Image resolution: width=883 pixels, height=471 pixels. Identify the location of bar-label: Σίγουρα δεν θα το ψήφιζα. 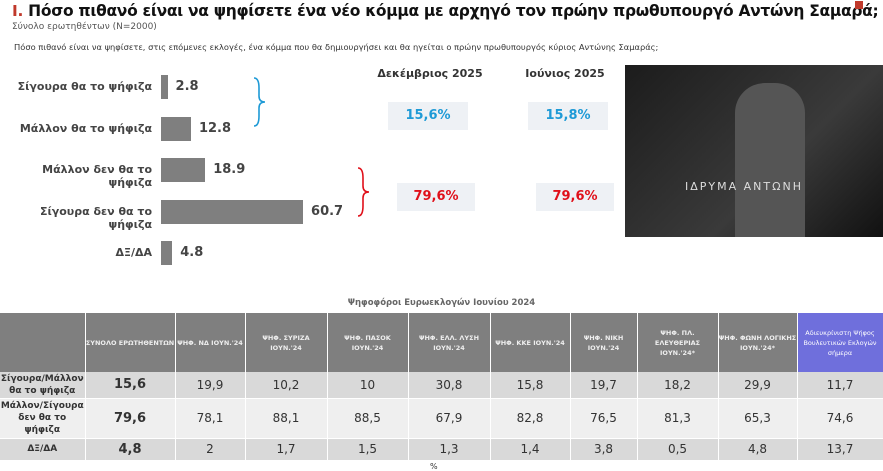
(95, 217).